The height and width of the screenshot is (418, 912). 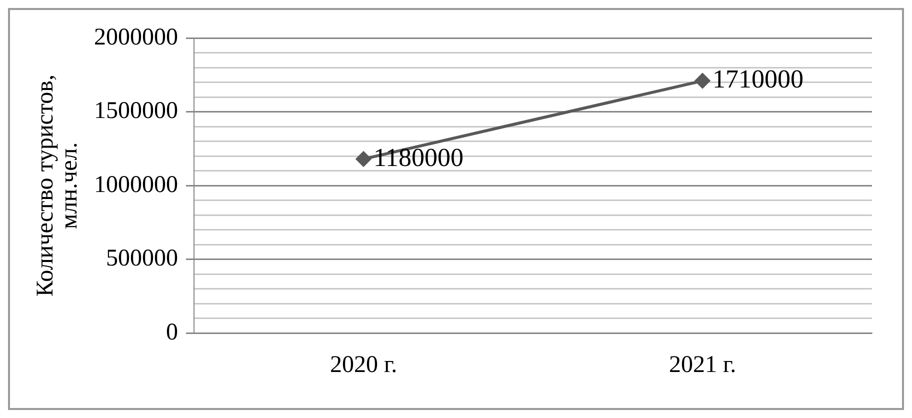 I want to click on y-axis-title: Количество туристов, млн.чел., so click(x=57, y=185).